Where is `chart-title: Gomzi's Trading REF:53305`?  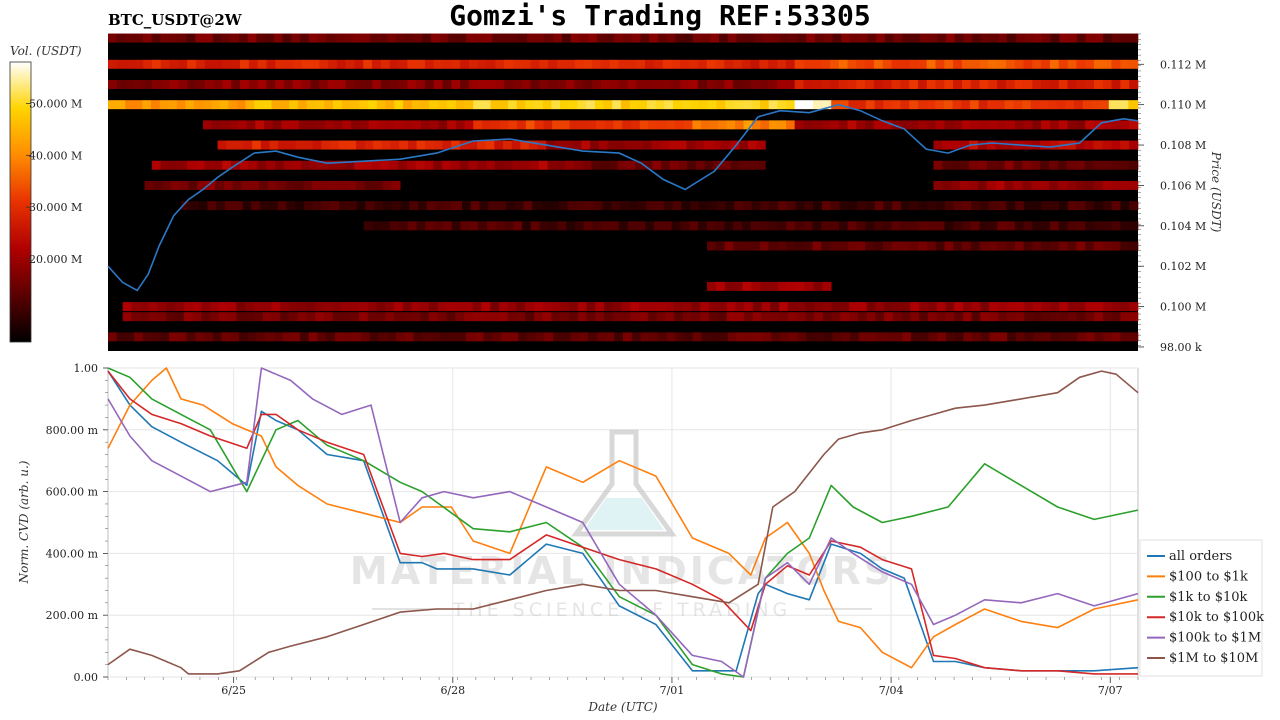
chart-title: Gomzi's Trading REF:53305 is located at coordinates (659, 16).